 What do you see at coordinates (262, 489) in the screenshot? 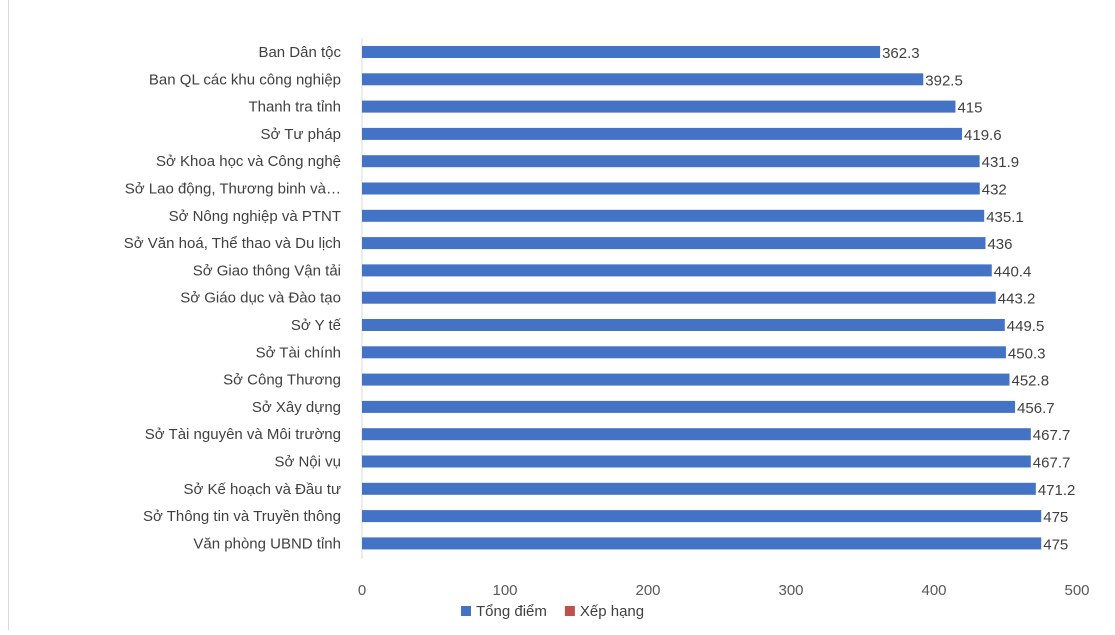
I see `category-label: Sở Kế hoạch và Đầu tư` at bounding box center [262, 489].